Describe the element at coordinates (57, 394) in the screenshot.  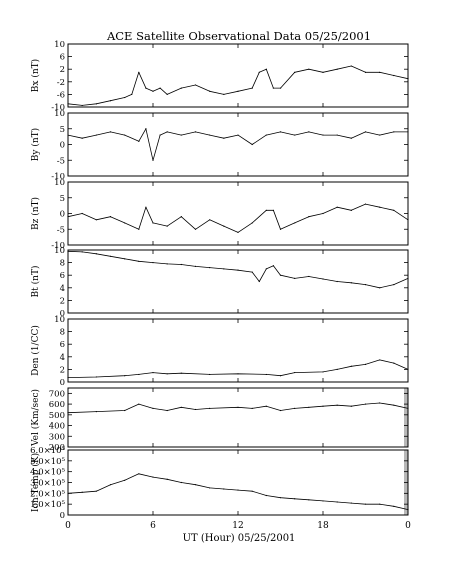
I see `y-tick-label: 700` at that location.